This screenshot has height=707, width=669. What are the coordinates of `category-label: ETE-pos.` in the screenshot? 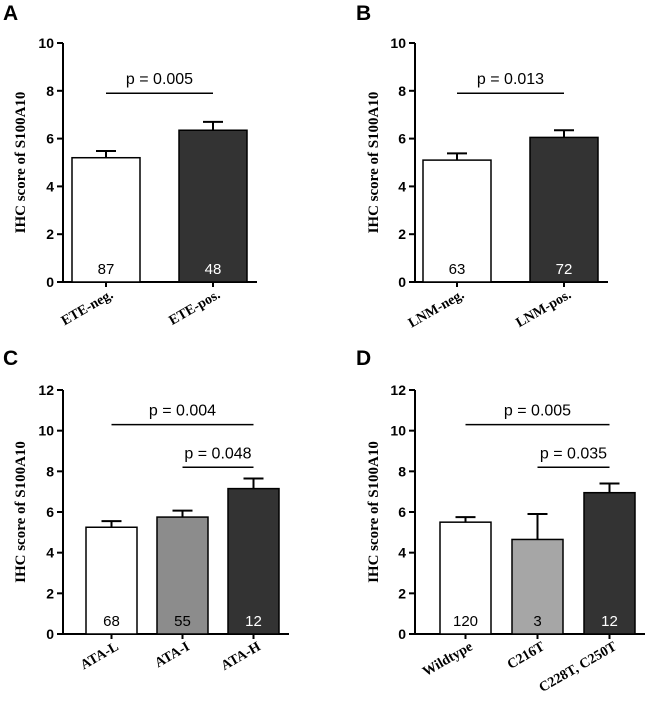 It's located at (195, 307).